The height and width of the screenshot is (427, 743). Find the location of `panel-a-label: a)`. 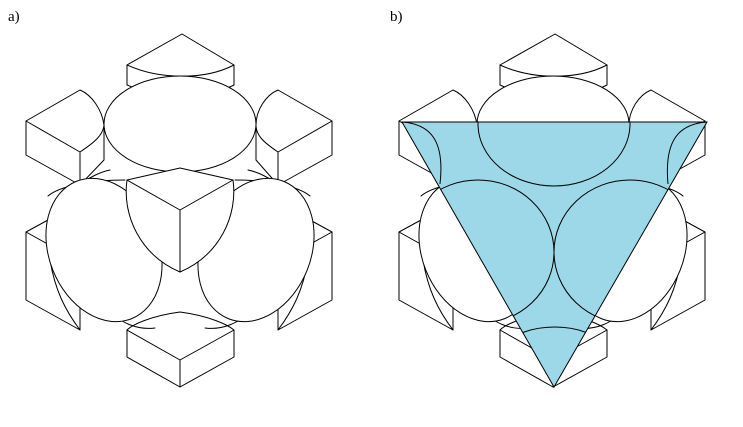

panel-a-label: a) is located at coordinates (14, 17).